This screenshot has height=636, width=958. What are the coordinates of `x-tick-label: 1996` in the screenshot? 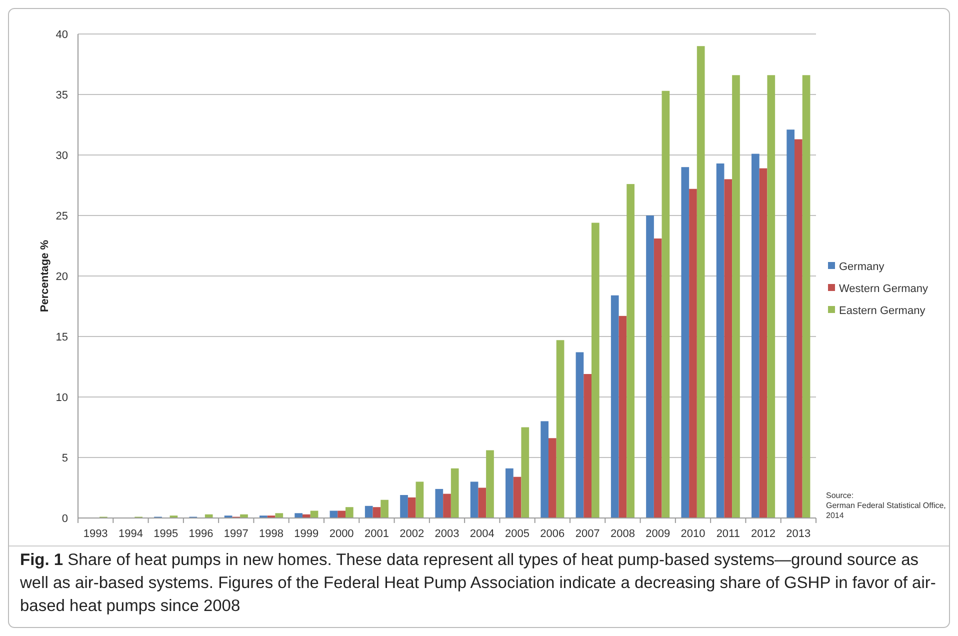 It's located at (201, 534).